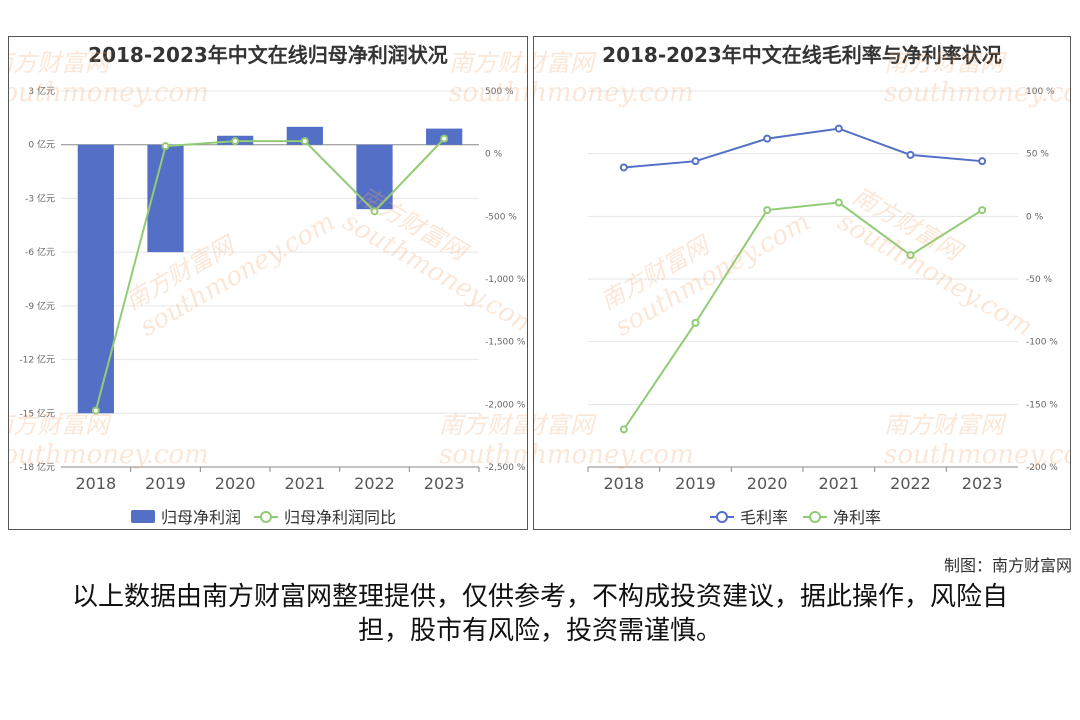 The width and height of the screenshot is (1080, 720). What do you see at coordinates (40, 198) in the screenshot?
I see `y-left-tick-label: -3 亿元` at bounding box center [40, 198].